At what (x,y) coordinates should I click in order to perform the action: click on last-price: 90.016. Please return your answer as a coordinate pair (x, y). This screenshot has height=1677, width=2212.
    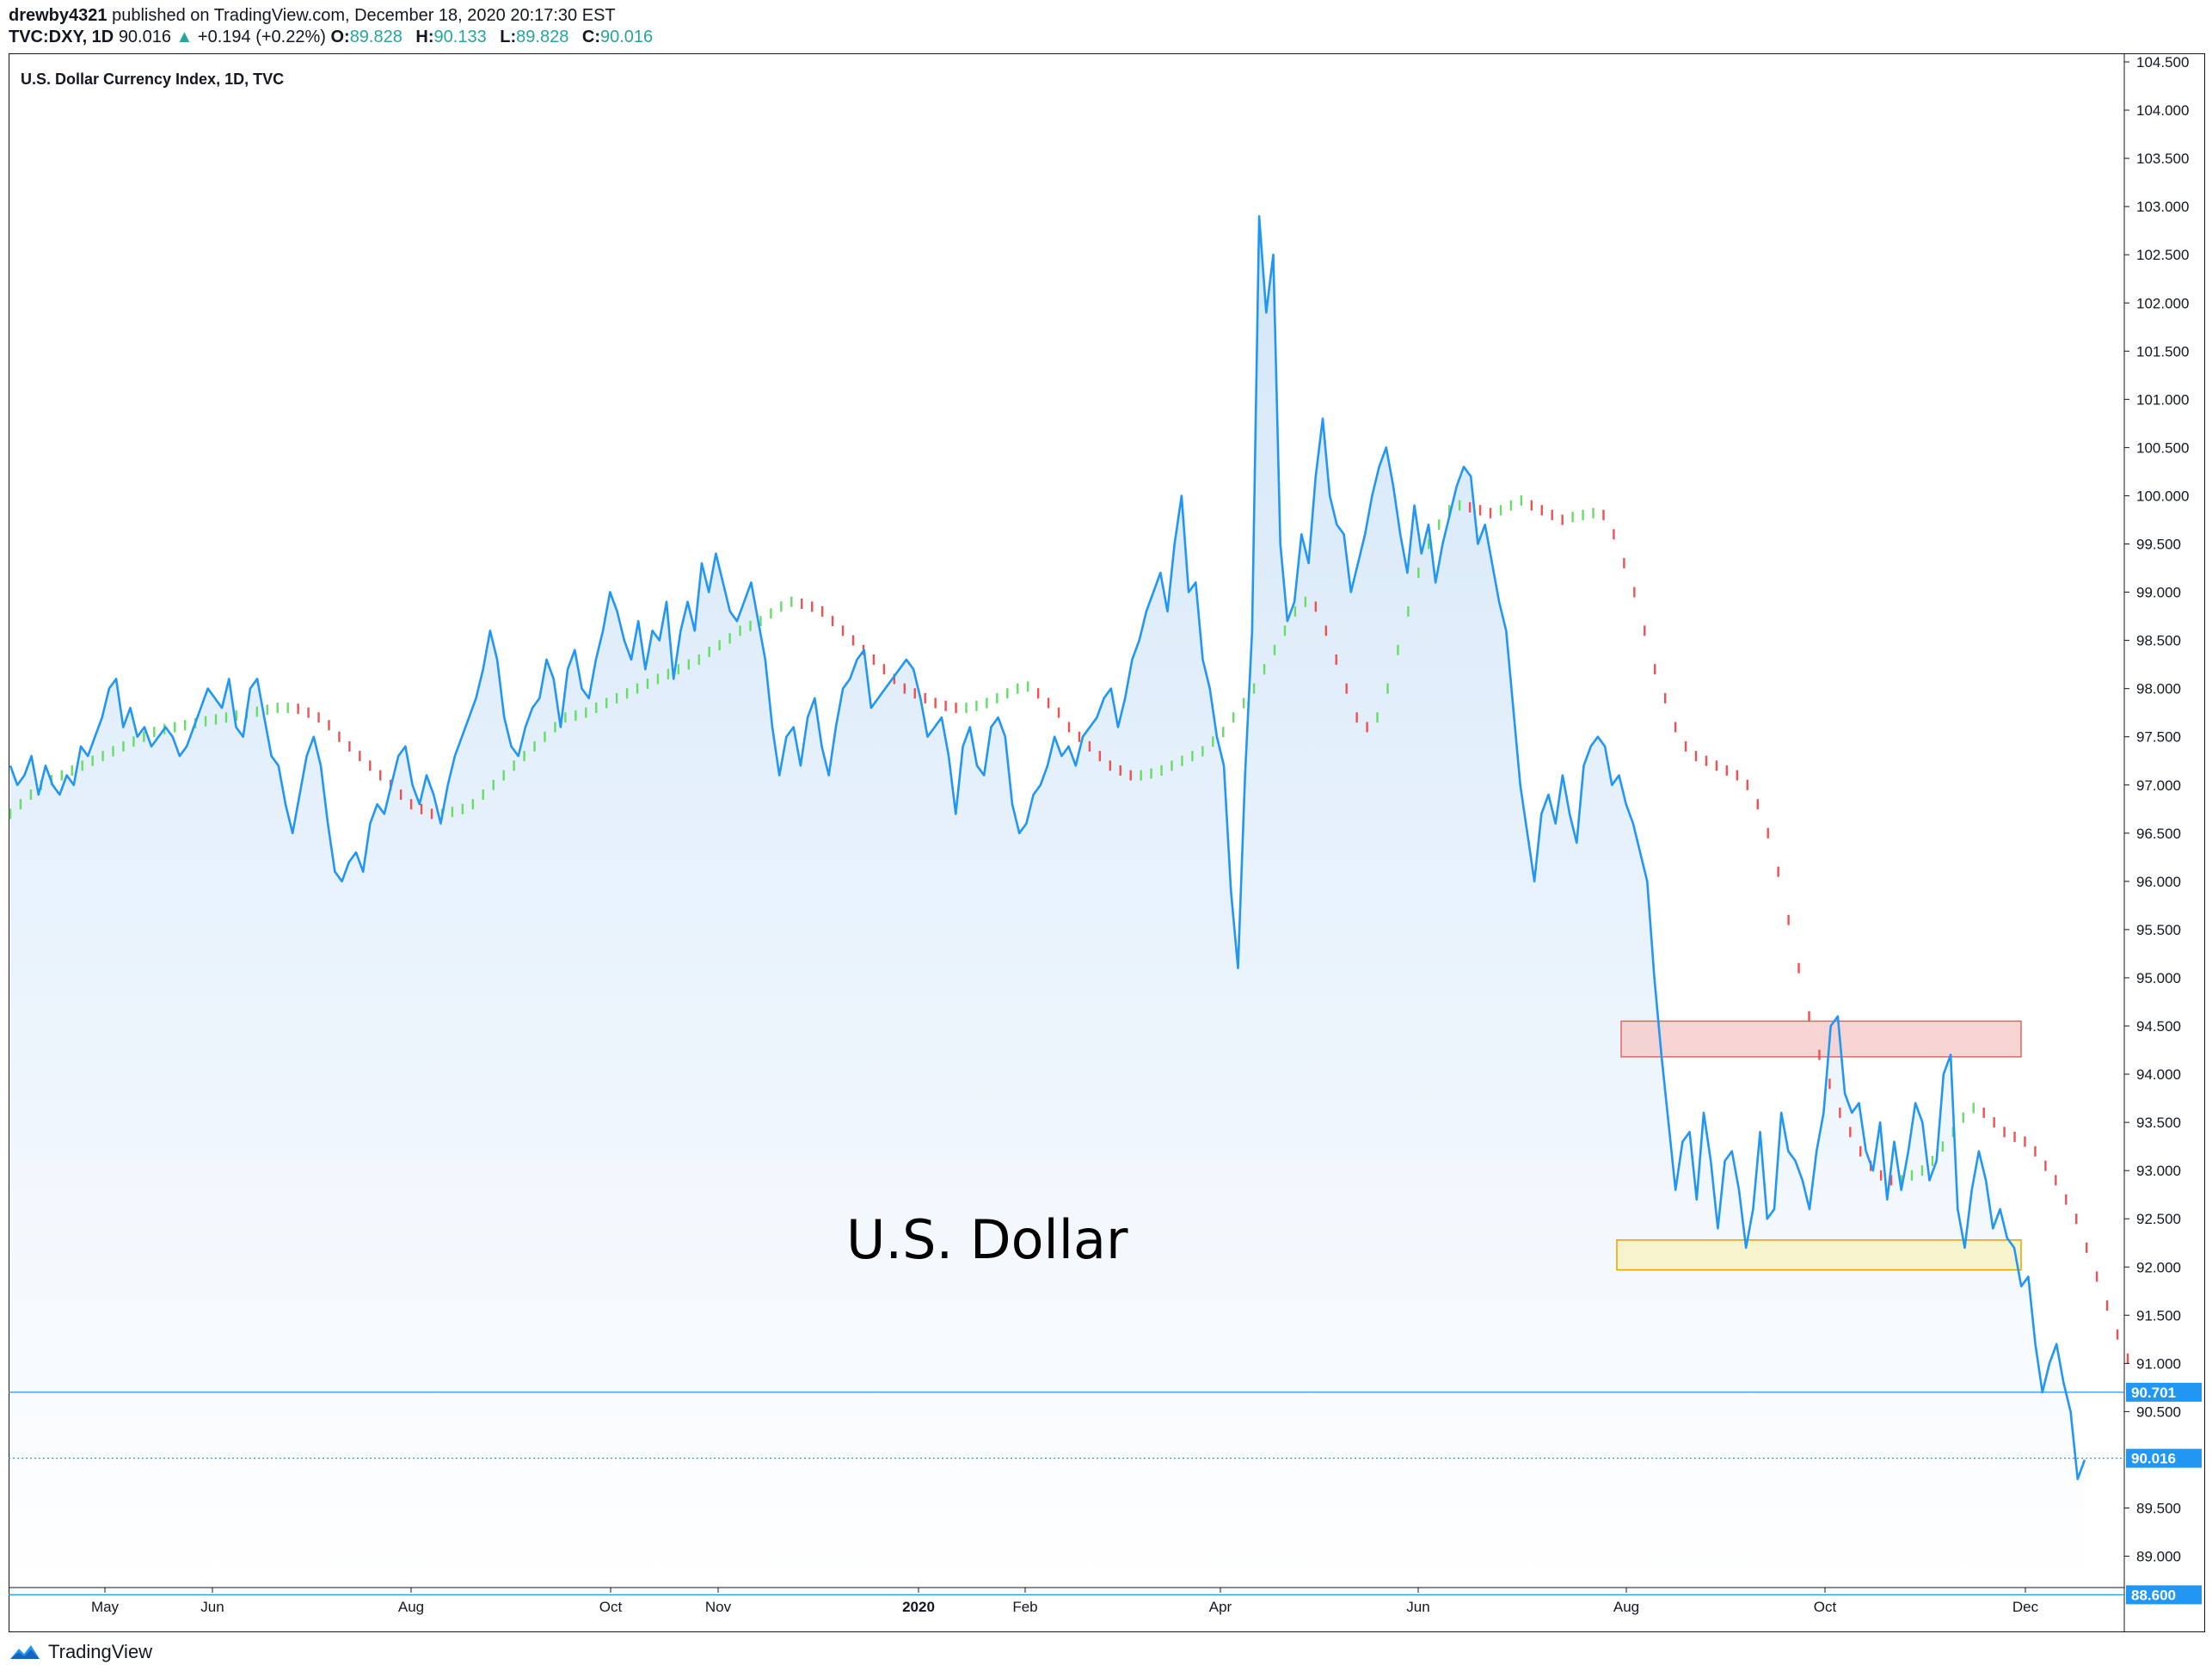
    Looking at the image, I should click on (144, 37).